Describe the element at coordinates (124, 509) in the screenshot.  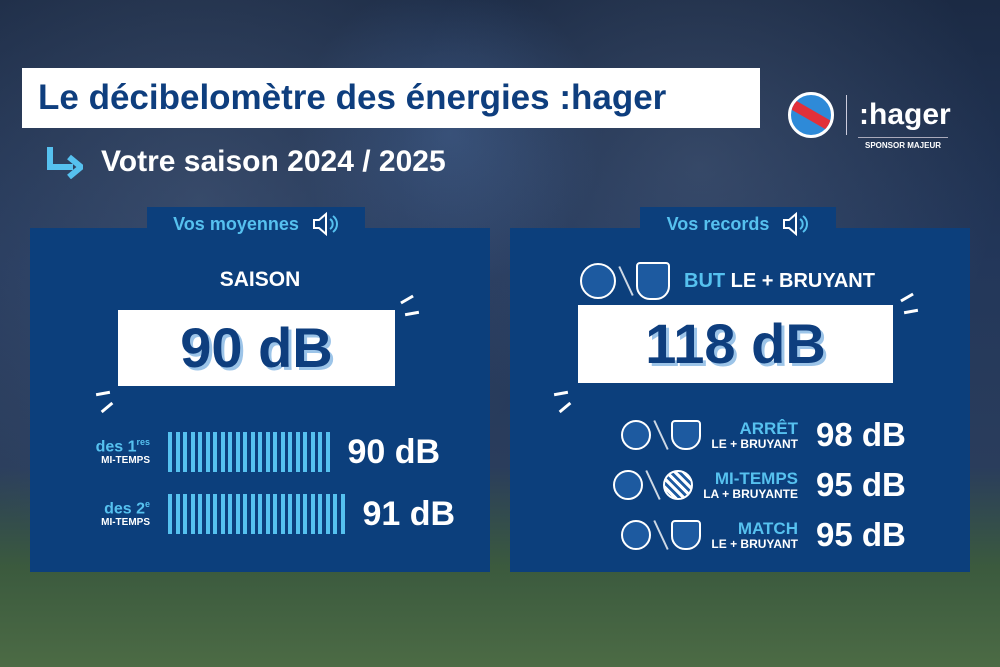
I see `half-label: des 2` at that location.